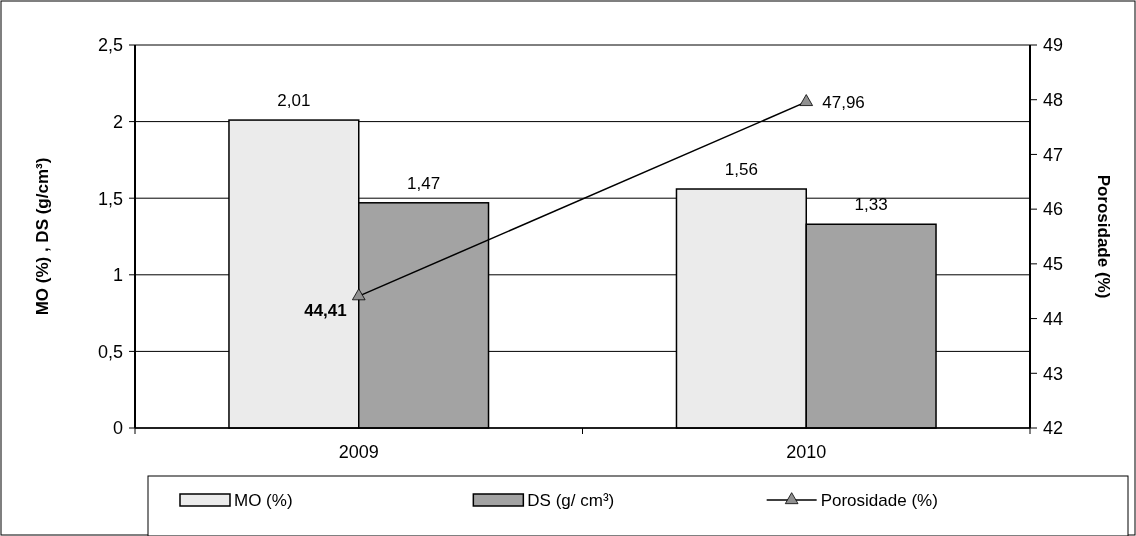 The width and height of the screenshot is (1136, 536). I want to click on y-tick-label: 2,5, so click(110, 45).